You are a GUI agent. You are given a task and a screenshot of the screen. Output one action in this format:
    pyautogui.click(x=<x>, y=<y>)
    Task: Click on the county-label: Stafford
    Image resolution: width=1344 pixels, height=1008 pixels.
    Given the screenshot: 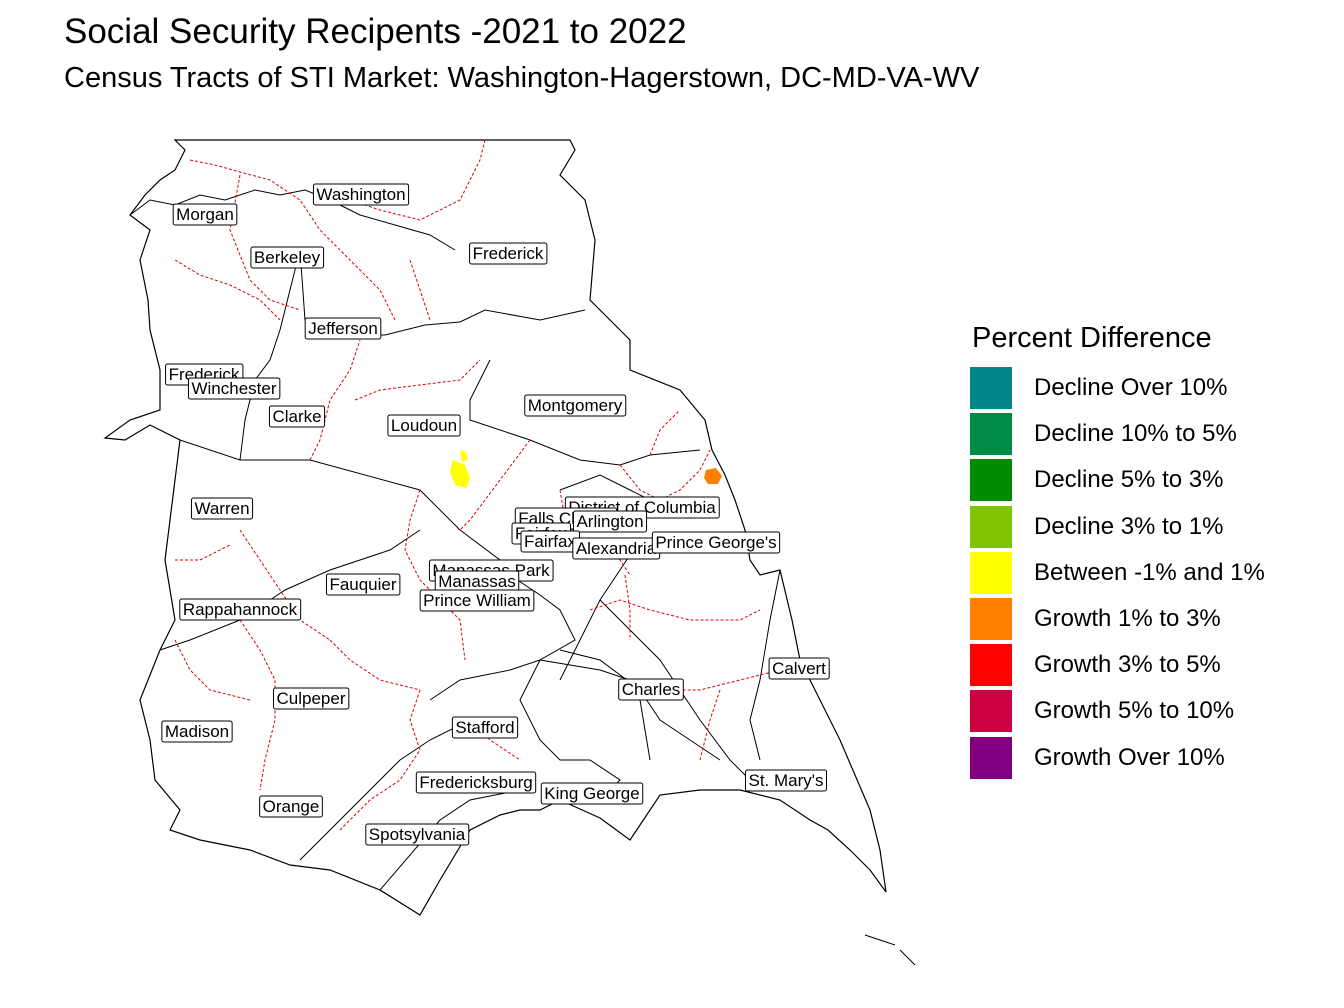 What is the action you would take?
    pyautogui.click(x=485, y=727)
    